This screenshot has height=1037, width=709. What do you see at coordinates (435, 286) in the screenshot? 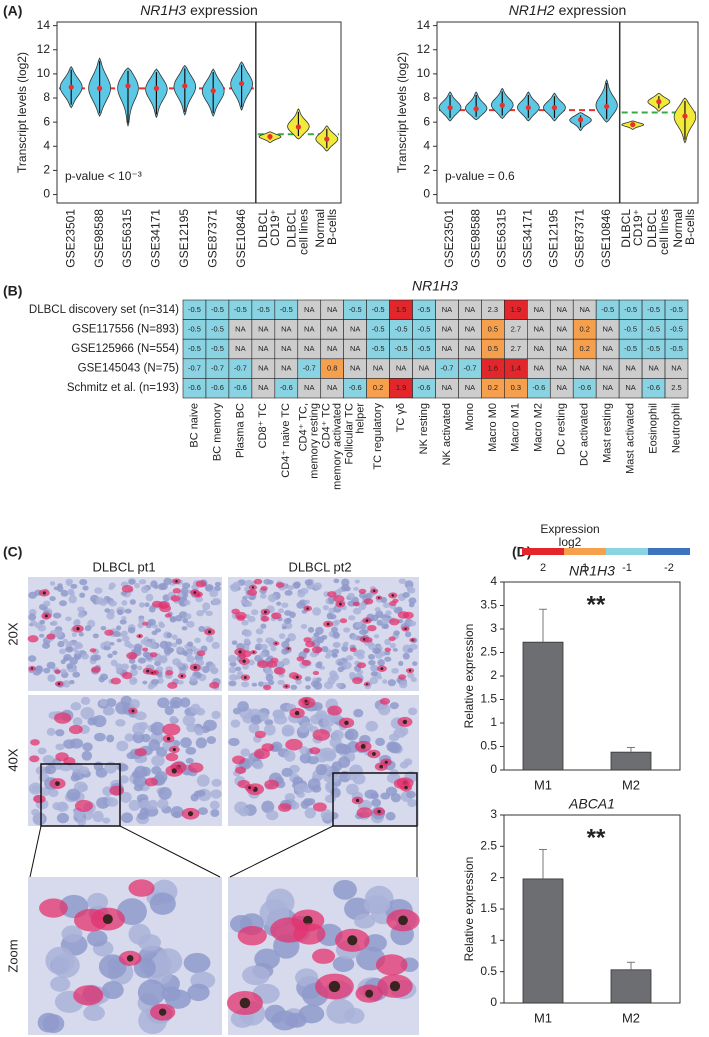
I see `chart-title: NR1H3` at bounding box center [435, 286].